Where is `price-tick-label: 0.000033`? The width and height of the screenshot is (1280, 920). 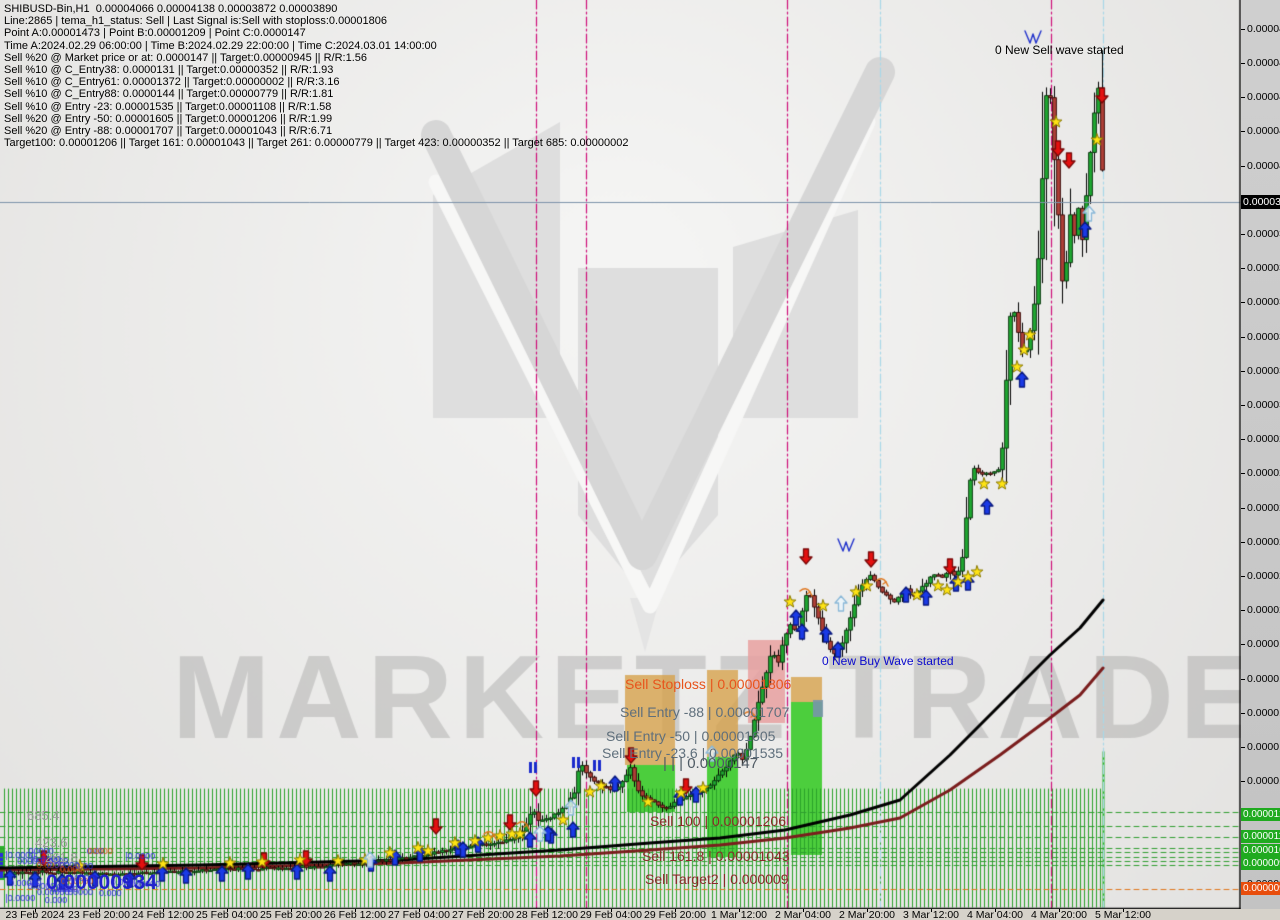
price-tick-label: 0.000033 is located at coordinates (1263, 337).